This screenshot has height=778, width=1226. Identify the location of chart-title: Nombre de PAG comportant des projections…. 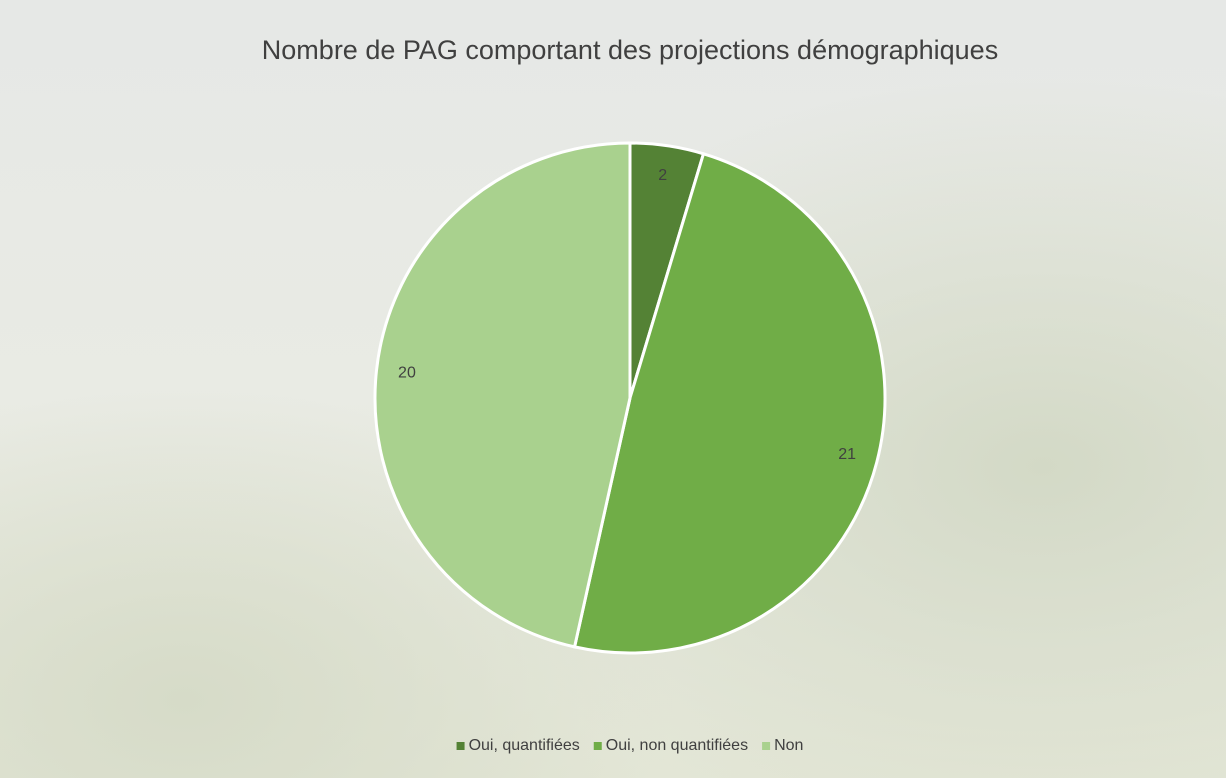
(630, 50).